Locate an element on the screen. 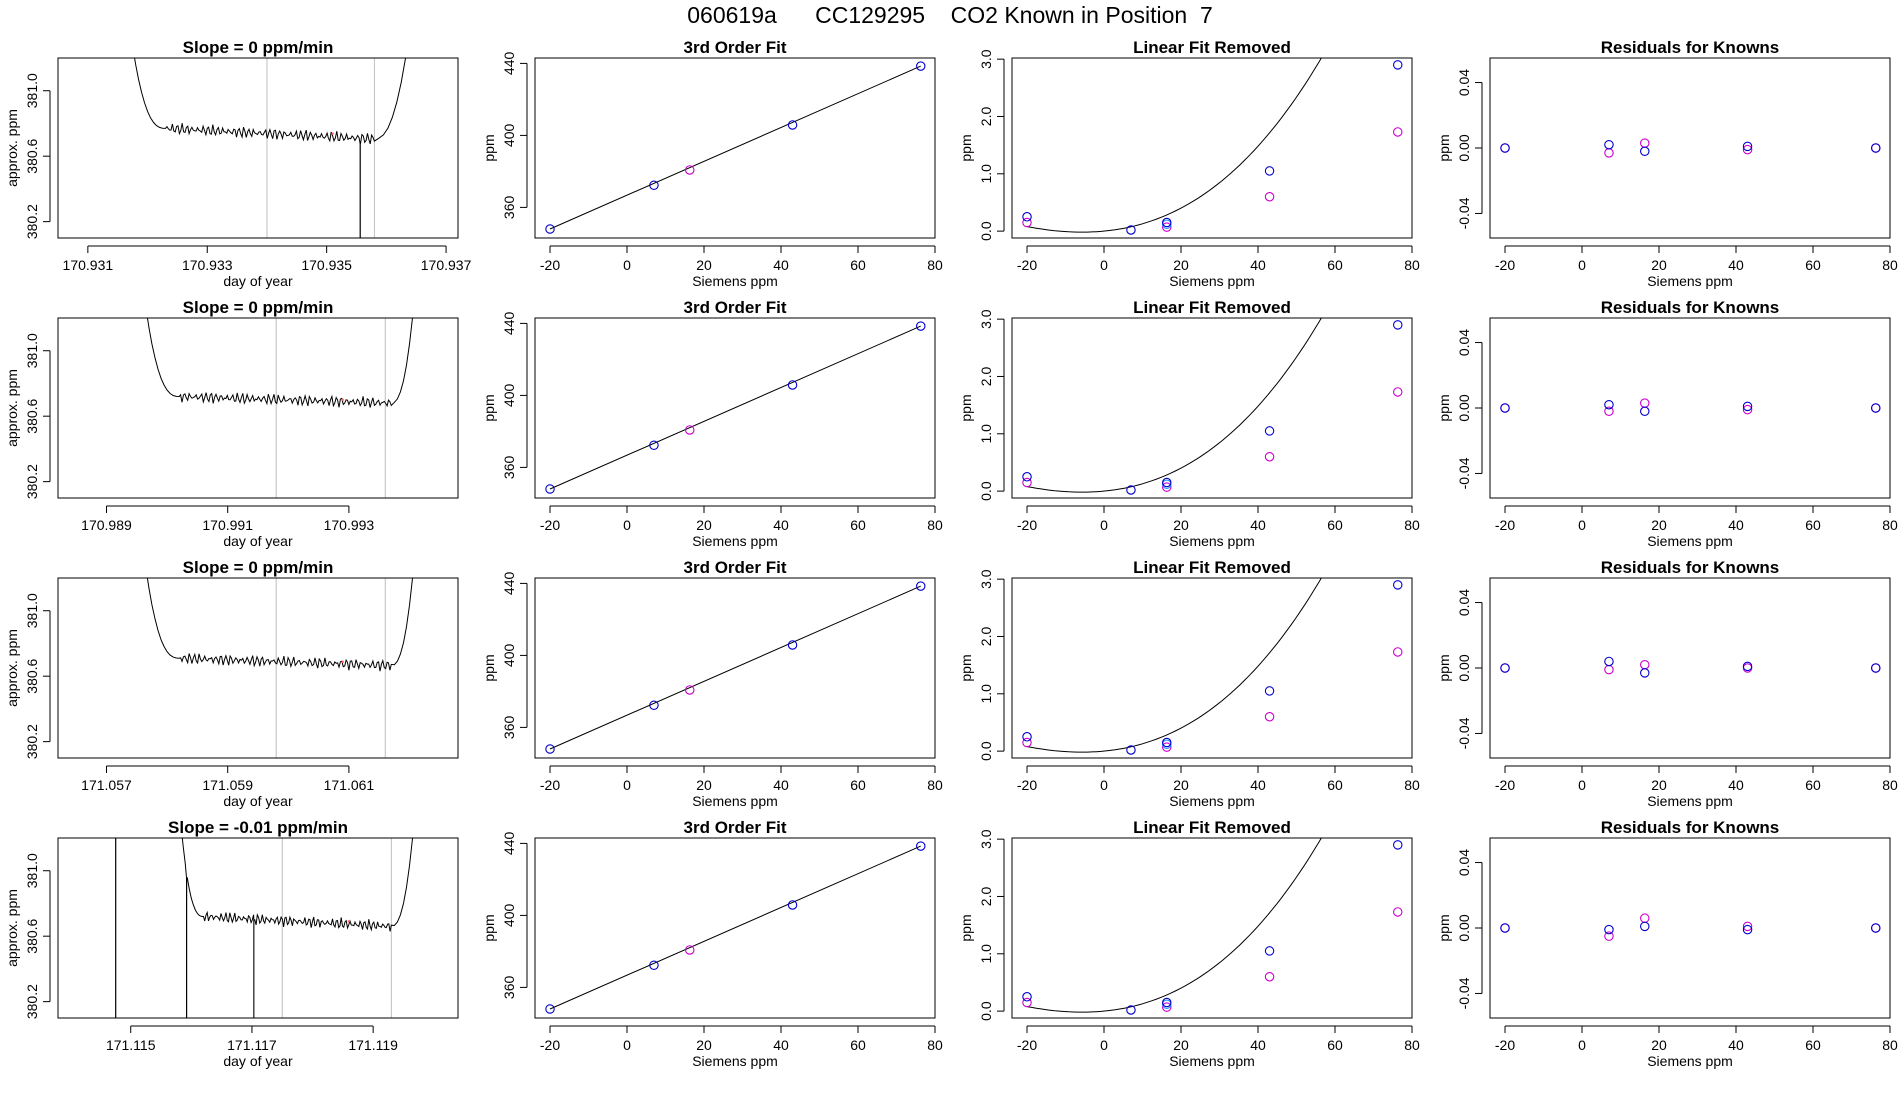 This screenshot has width=1900, height=1100. panel-title: 3rd Order Fit is located at coordinates (735, 307).